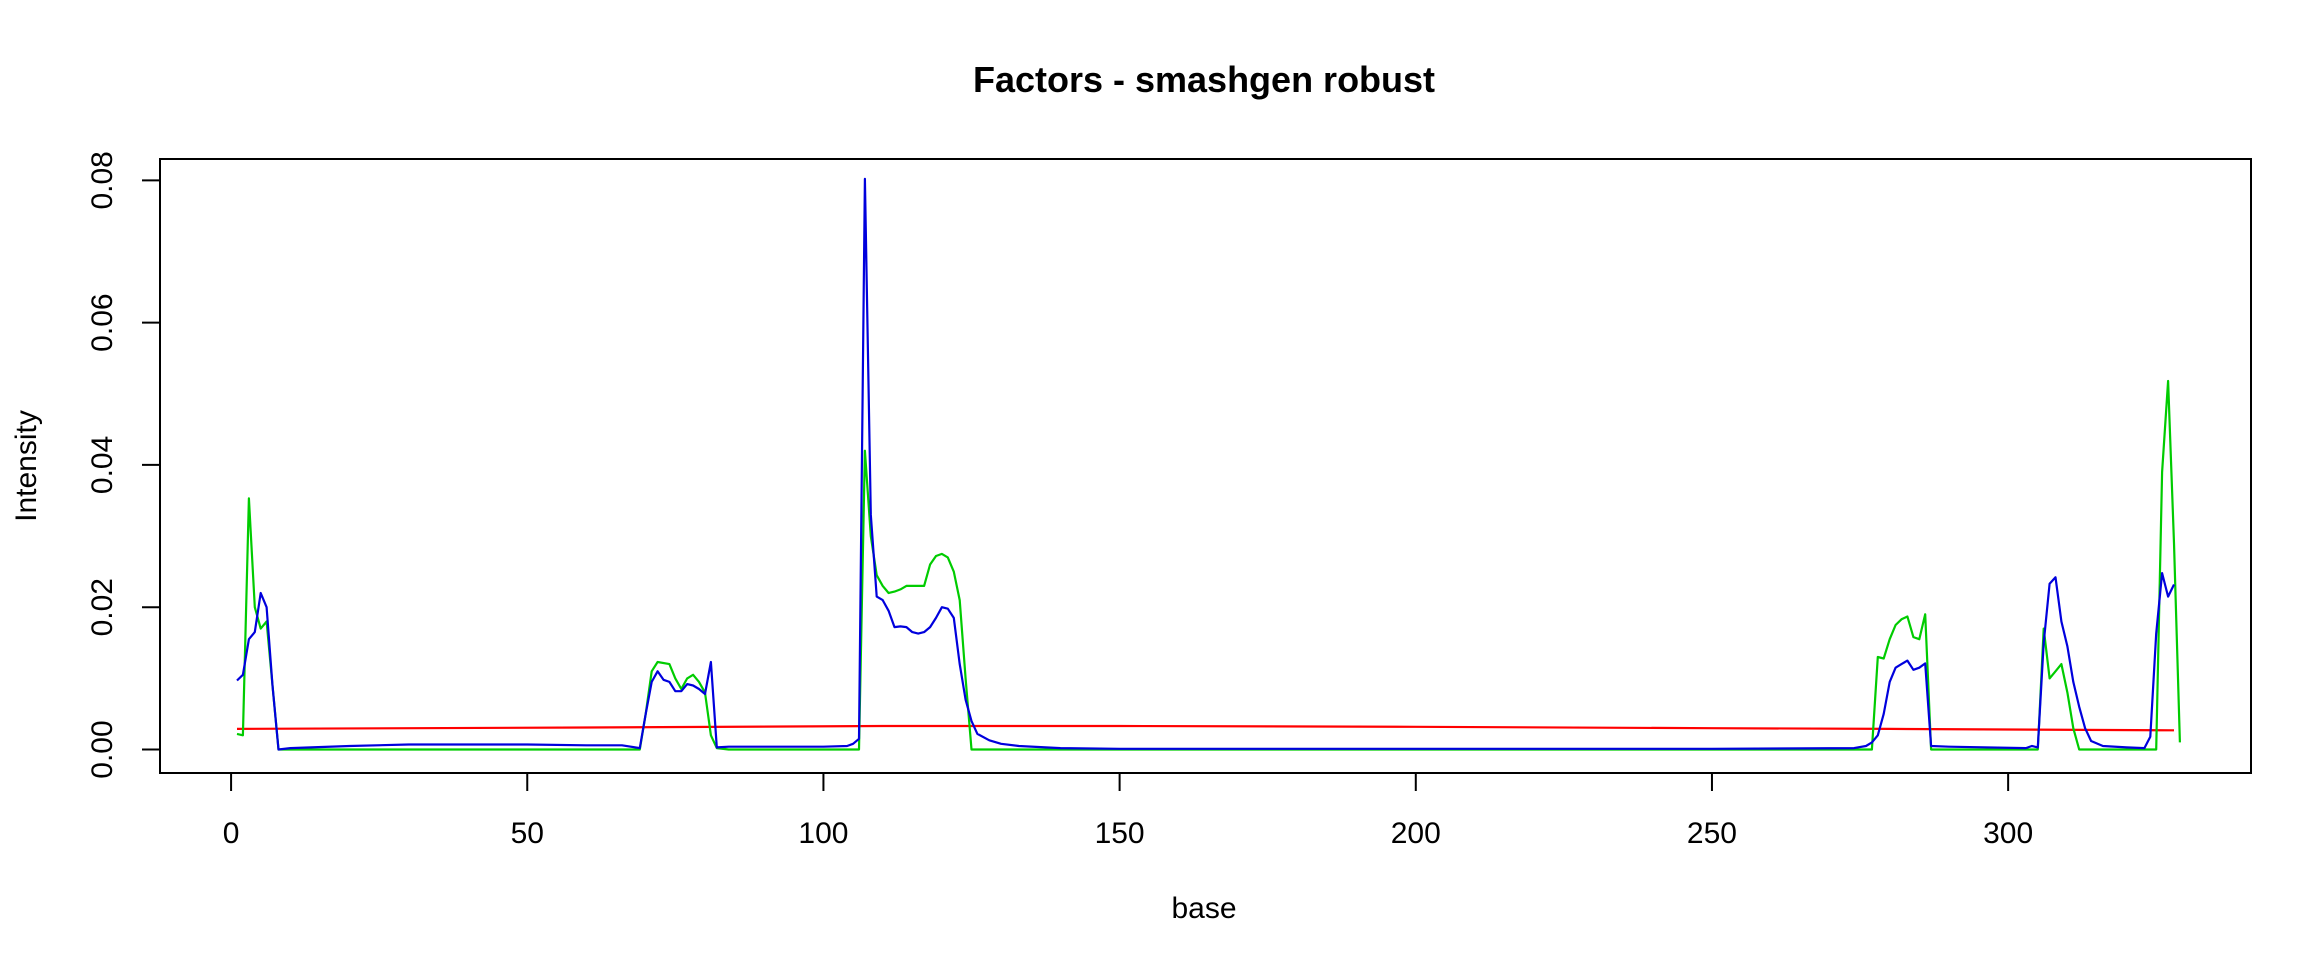  Describe the element at coordinates (26, 466) in the screenshot. I see `y-axis-label: Intensity` at that location.